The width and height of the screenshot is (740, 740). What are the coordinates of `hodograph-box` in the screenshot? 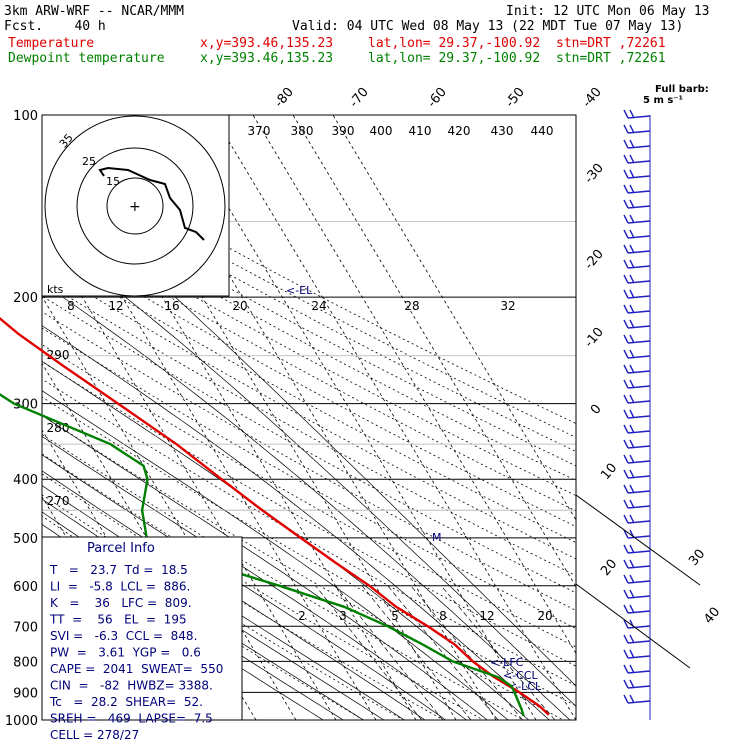 It's located at (135, 205).